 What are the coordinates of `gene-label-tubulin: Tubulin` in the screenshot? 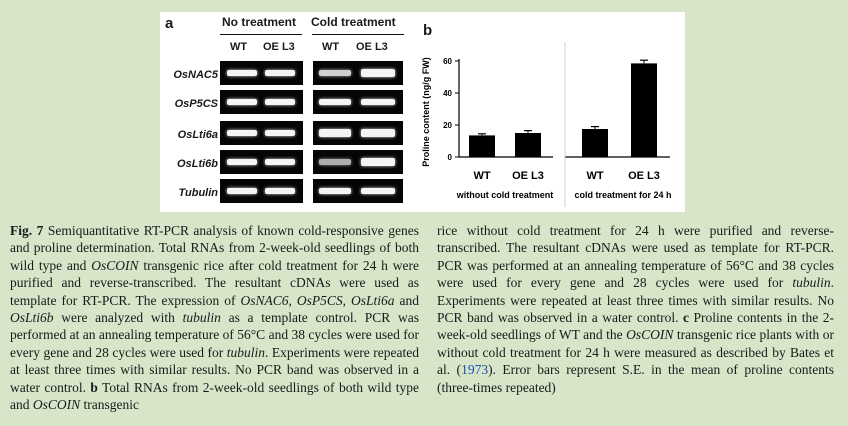 It's located at (198, 193).